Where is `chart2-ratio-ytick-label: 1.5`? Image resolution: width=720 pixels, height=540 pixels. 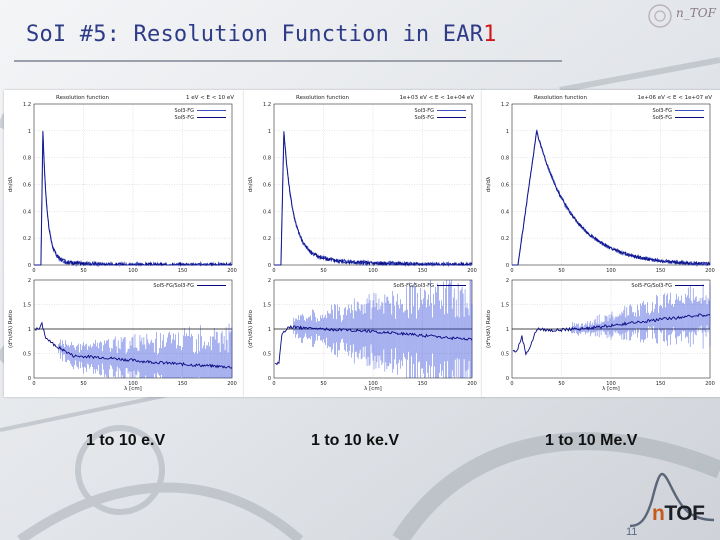
chart2-ratio-ytick-label: 1.5 is located at coordinates (267, 306).